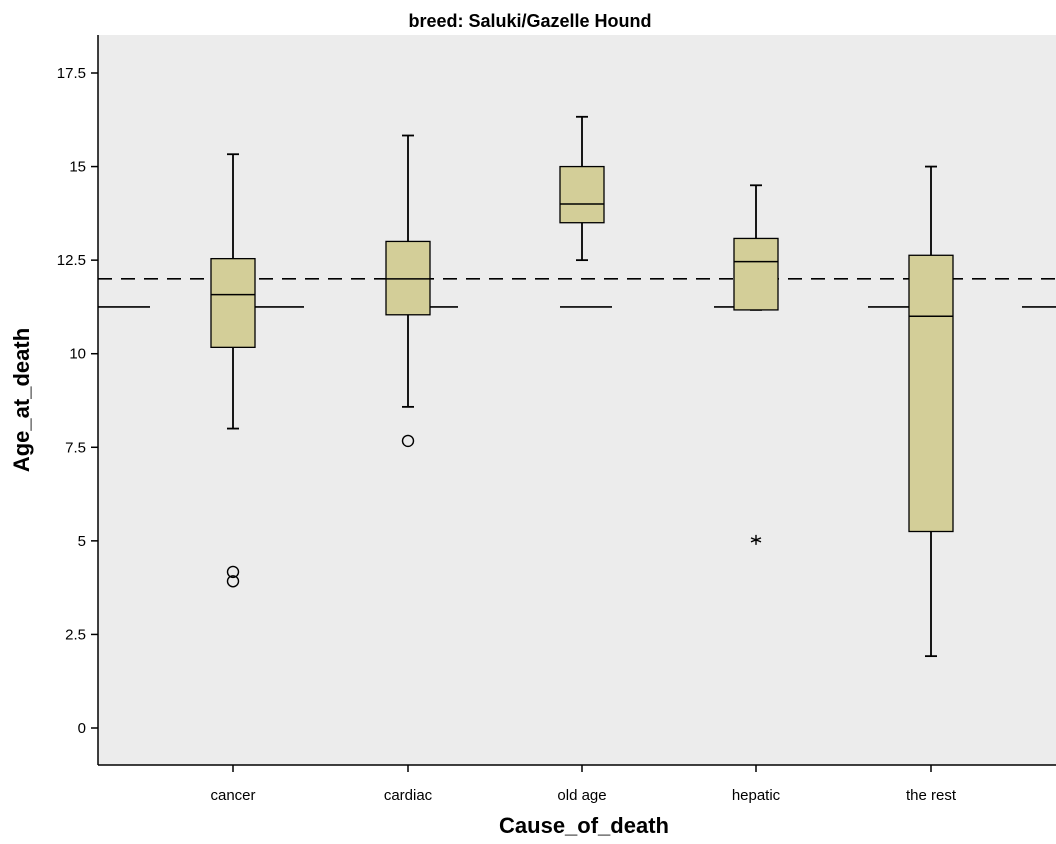 The width and height of the screenshot is (1056, 844). What do you see at coordinates (77, 401) in the screenshot?
I see `y-axis-ticks: 0 2.5 5 7.5 10 12.5 15 17.5` at bounding box center [77, 401].